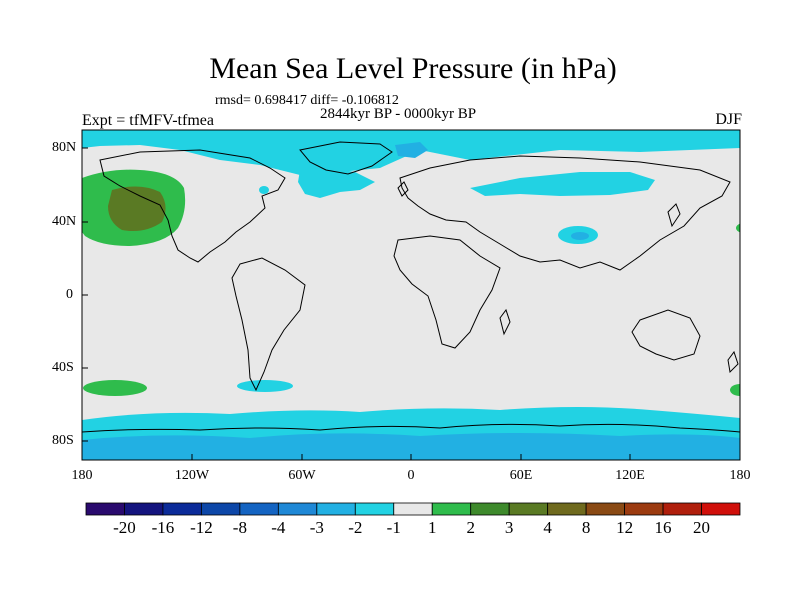 Image resolution: width=800 pixels, height=600 pixels. What do you see at coordinates (268, 324) in the screenshot?
I see `south-america-coastline` at bounding box center [268, 324].